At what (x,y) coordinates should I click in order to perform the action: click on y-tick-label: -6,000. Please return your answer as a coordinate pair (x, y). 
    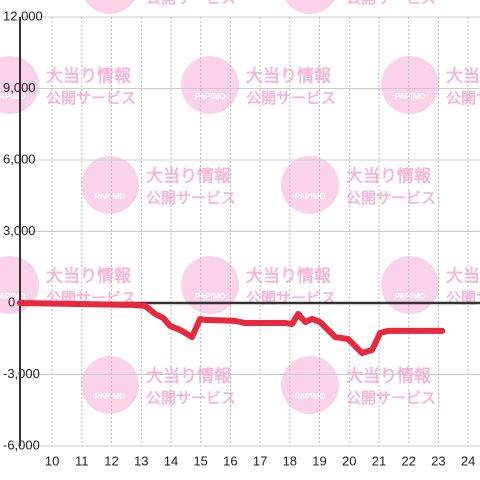
    Looking at the image, I should click on (21, 444).